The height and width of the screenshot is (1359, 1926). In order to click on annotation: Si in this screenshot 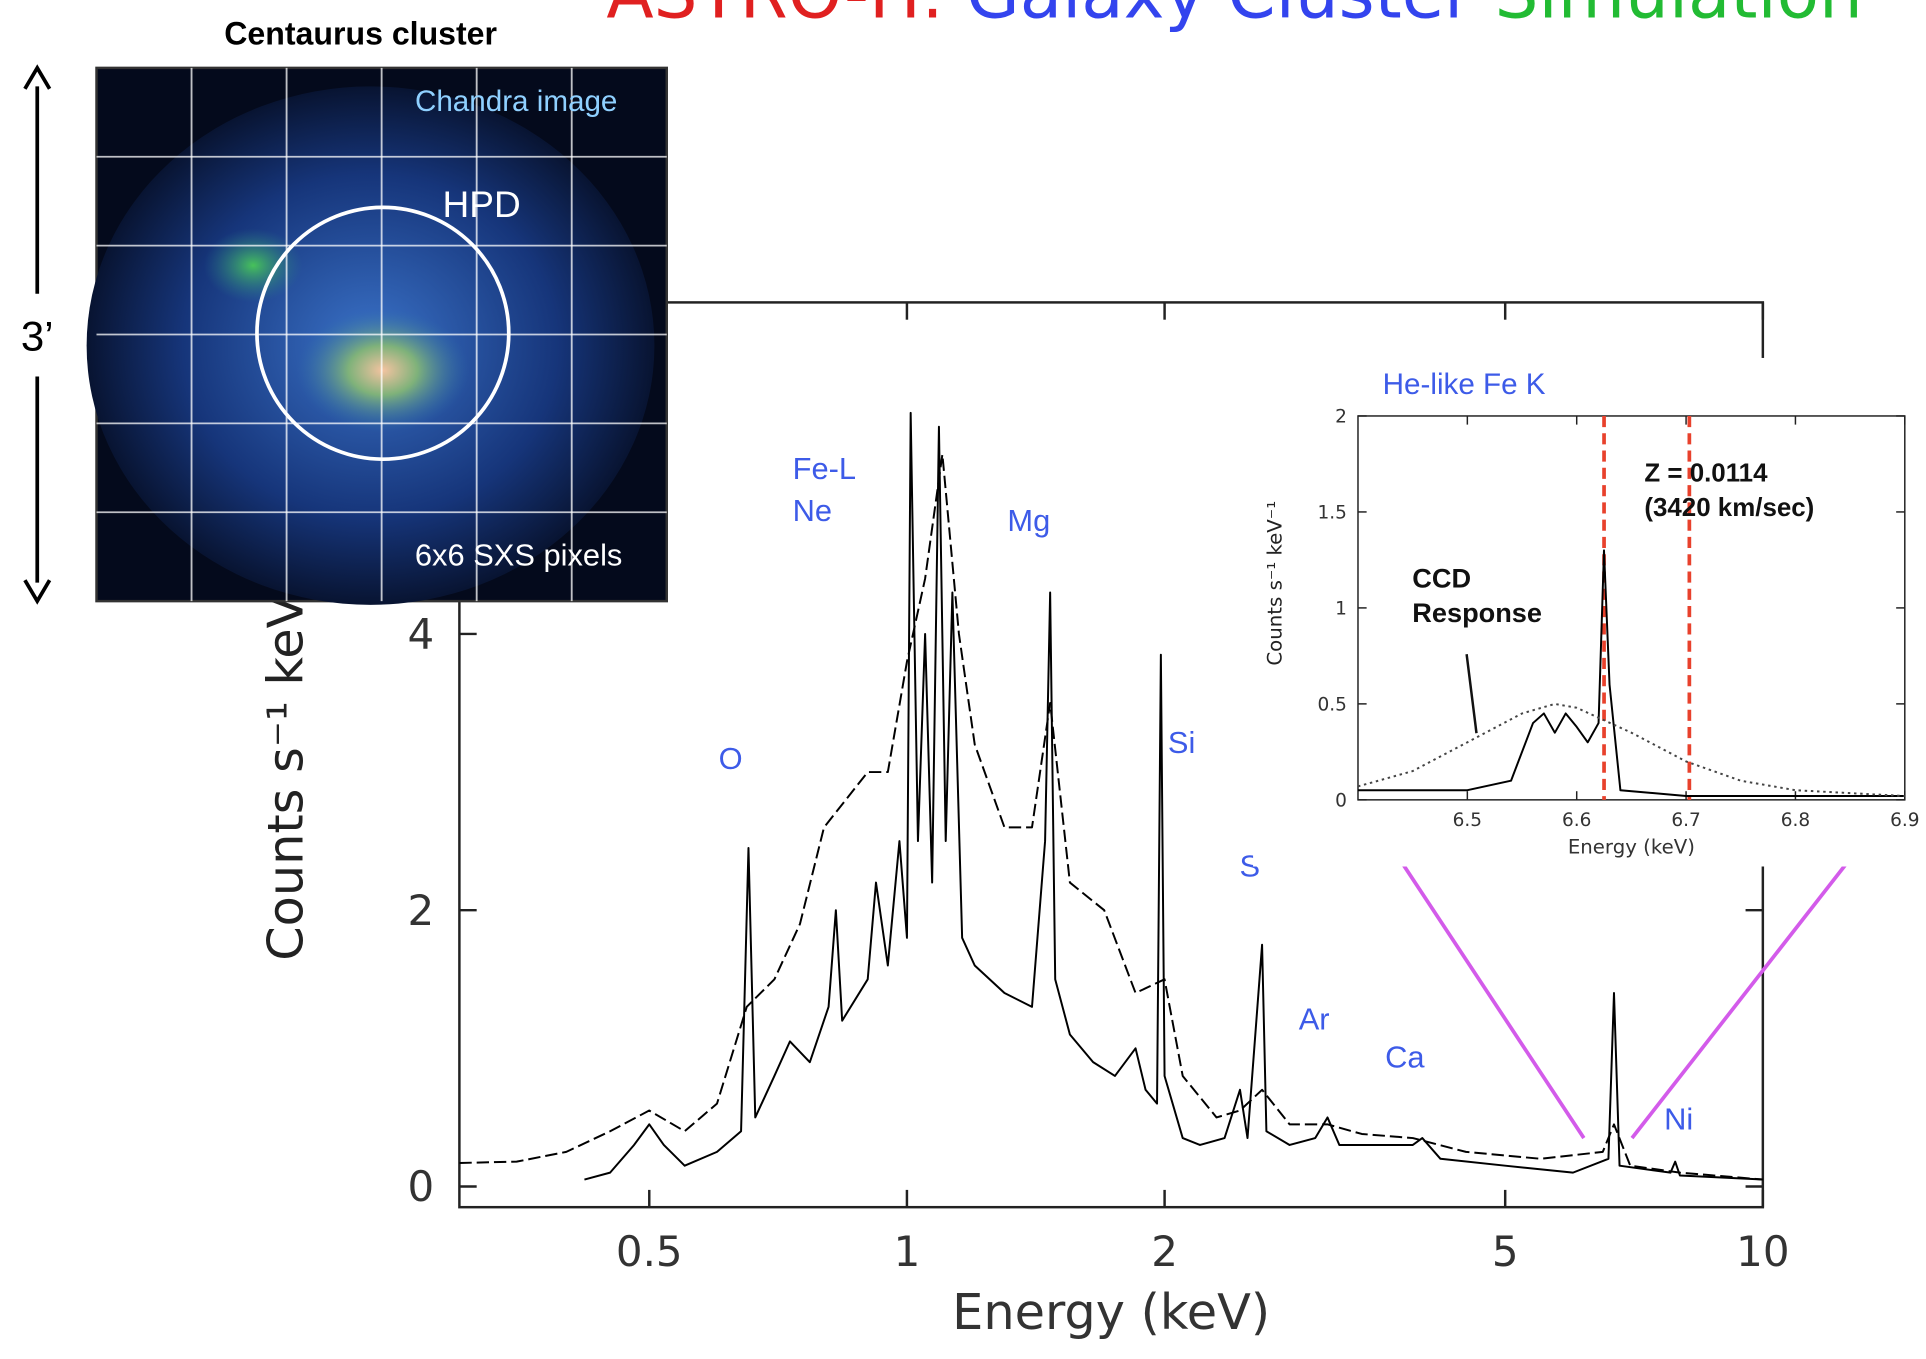, I will do `click(1181, 742)`.